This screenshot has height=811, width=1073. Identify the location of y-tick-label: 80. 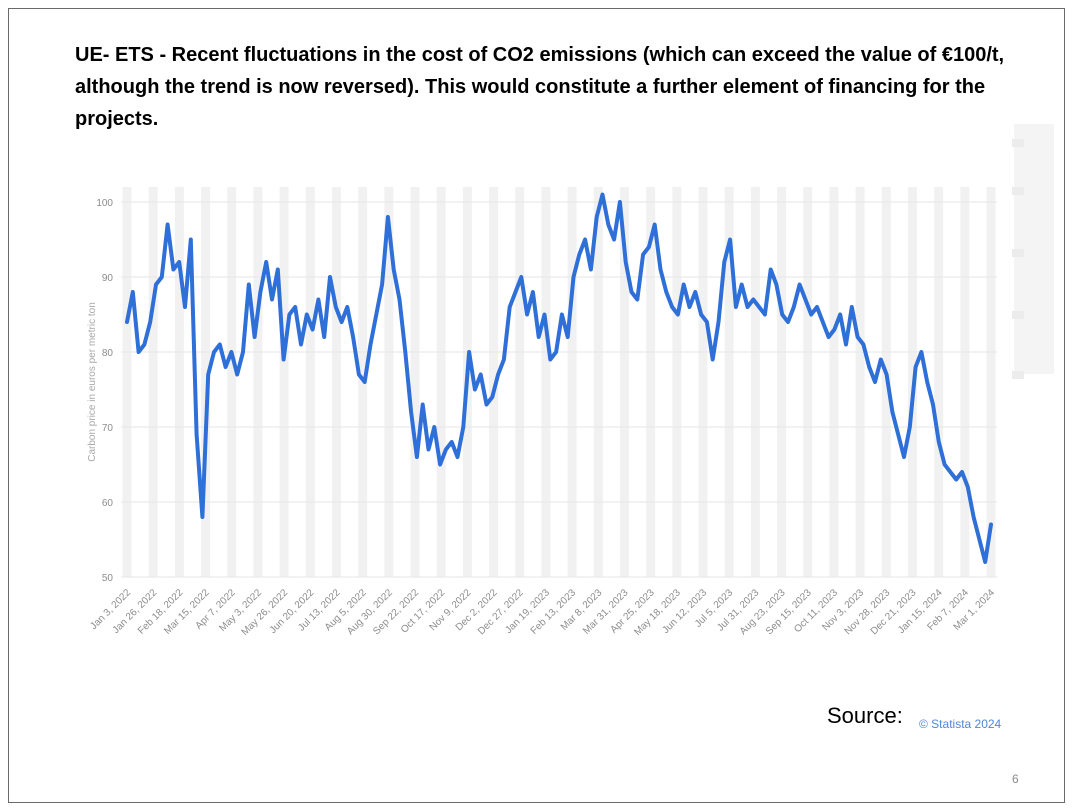
(108, 353).